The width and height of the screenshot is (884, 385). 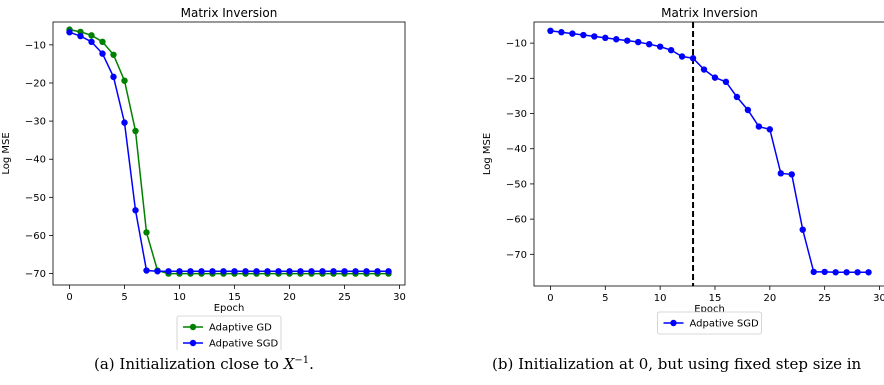 What do you see at coordinates (878, 298) in the screenshot?
I see `chart-1-xtick-label-6: 30` at bounding box center [878, 298].